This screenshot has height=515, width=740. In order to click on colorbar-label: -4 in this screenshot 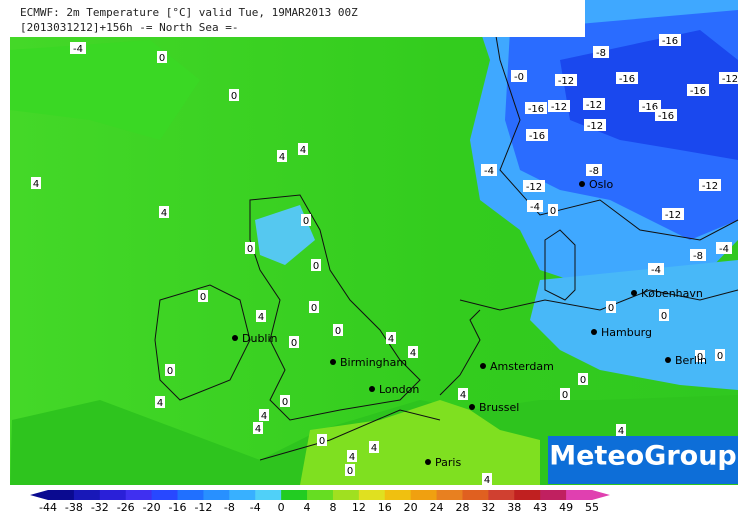, I will do `click(255, 507)`.